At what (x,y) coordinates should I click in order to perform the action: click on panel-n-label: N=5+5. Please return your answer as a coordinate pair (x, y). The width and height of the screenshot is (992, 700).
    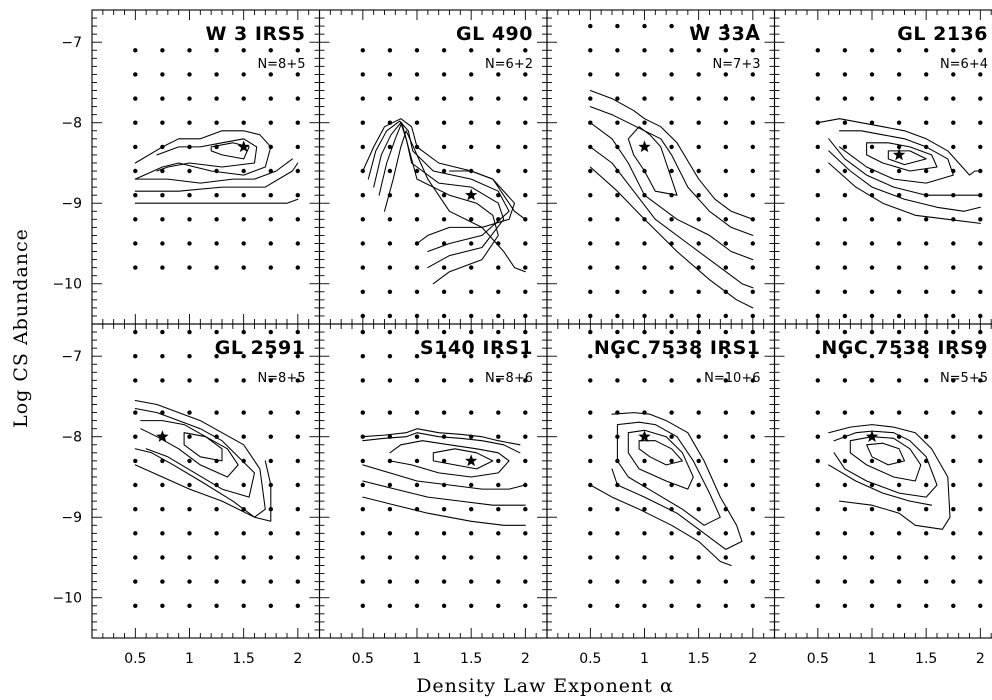
    Looking at the image, I should click on (964, 378).